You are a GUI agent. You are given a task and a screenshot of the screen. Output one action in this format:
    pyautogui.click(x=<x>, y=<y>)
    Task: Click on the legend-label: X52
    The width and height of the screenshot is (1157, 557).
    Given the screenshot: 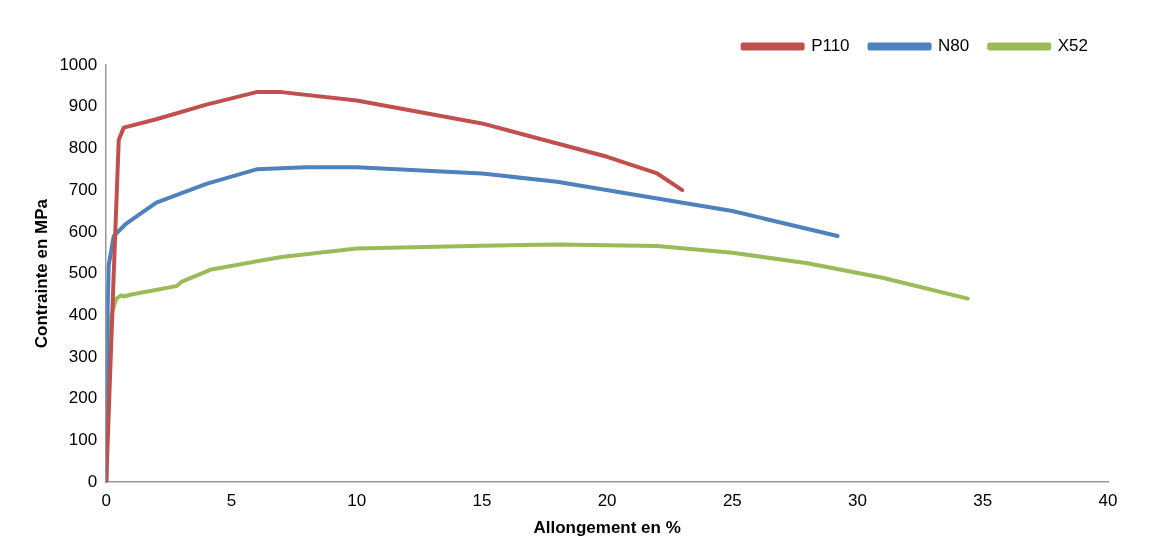 What is the action you would take?
    pyautogui.click(x=1072, y=46)
    